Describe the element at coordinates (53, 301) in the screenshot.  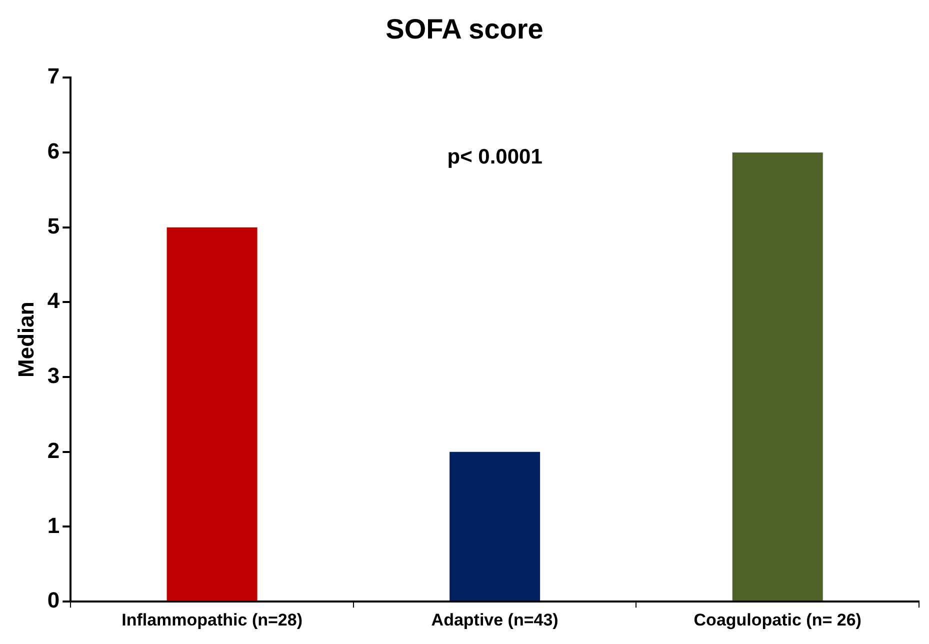
I see `y-tick-label: 4` at that location.